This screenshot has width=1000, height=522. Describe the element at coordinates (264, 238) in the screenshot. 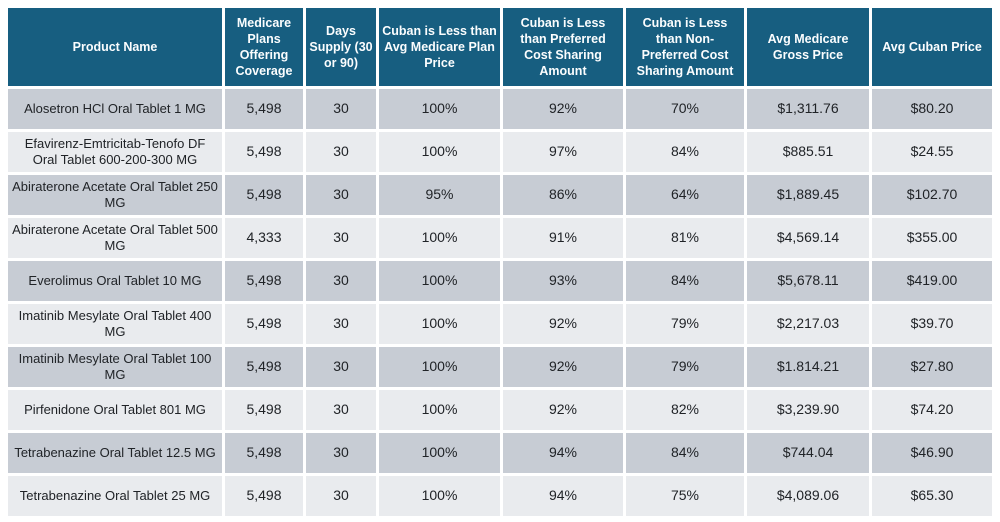

I see `cell-medicare-plans-offering-coverage: 4,333` at that location.